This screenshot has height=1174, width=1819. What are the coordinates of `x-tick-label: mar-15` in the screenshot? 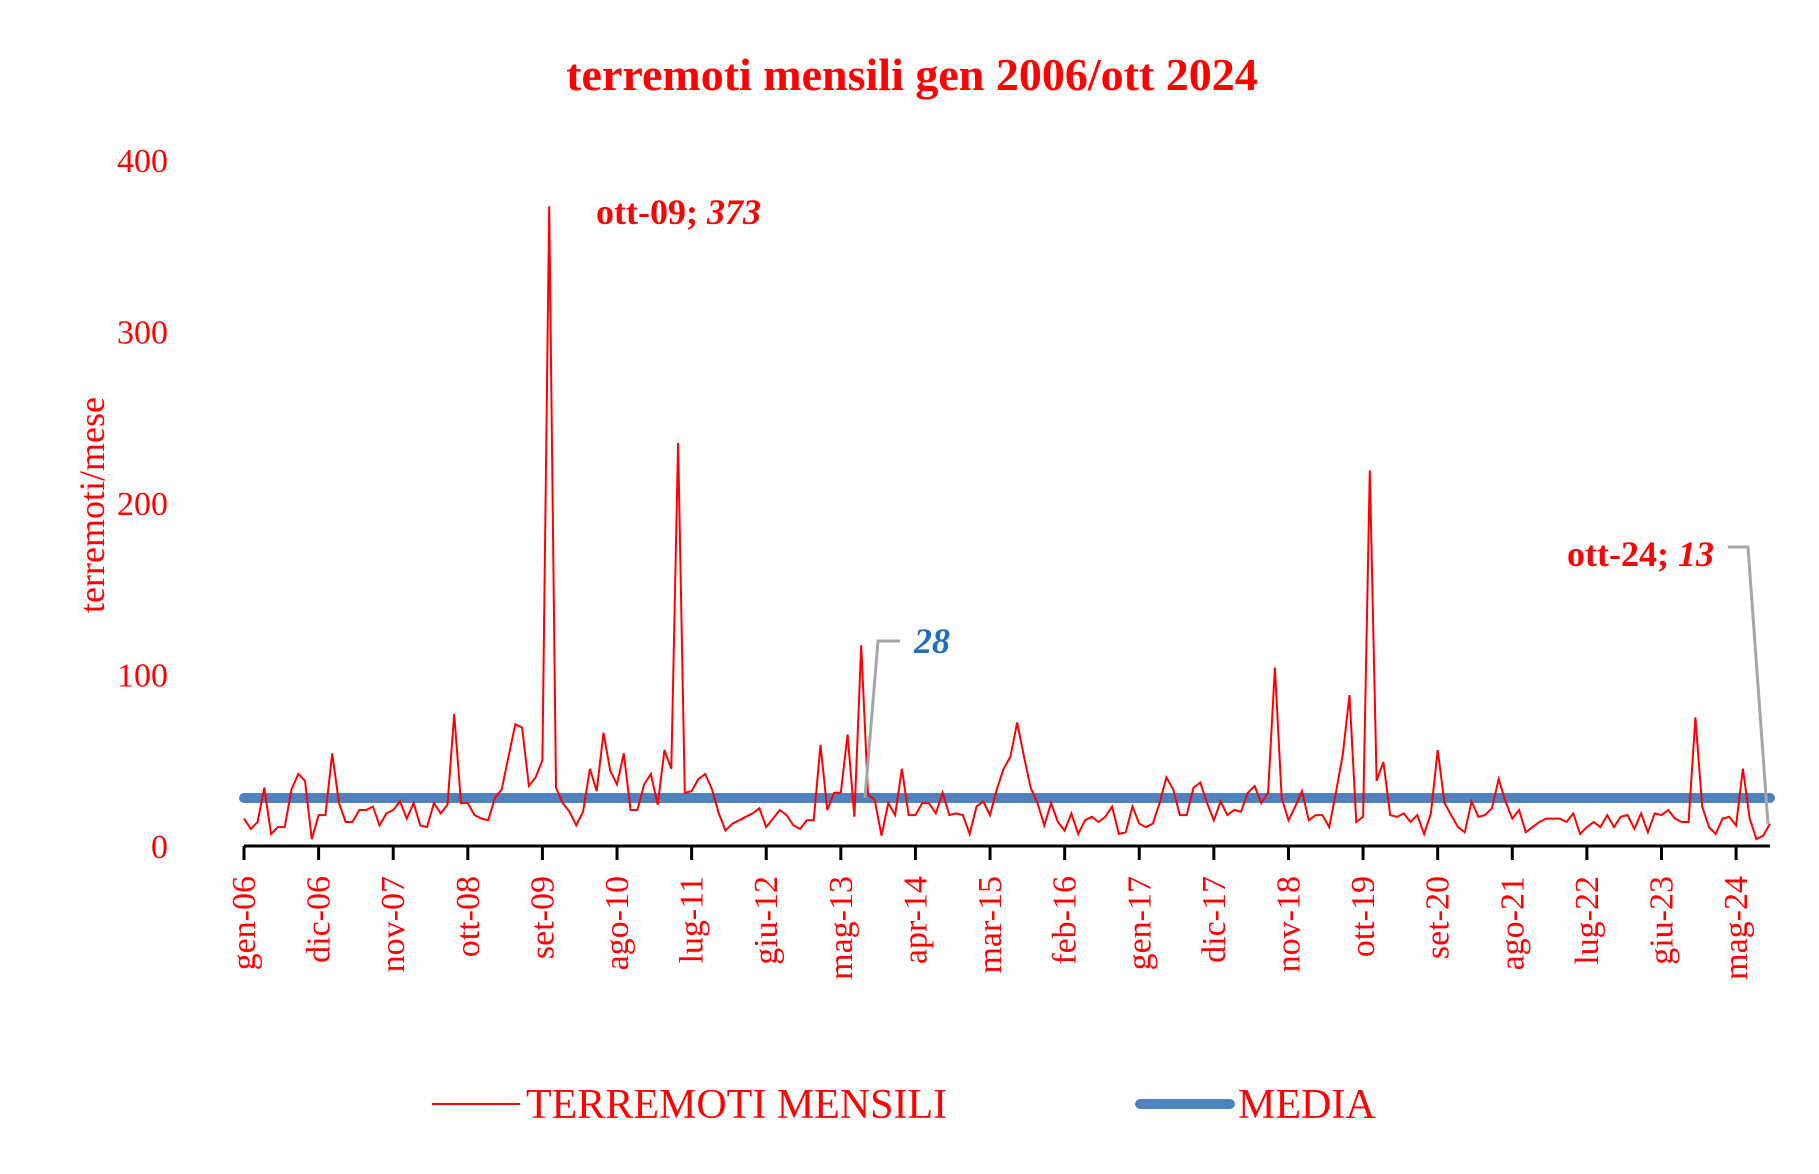 It's located at (990, 925).